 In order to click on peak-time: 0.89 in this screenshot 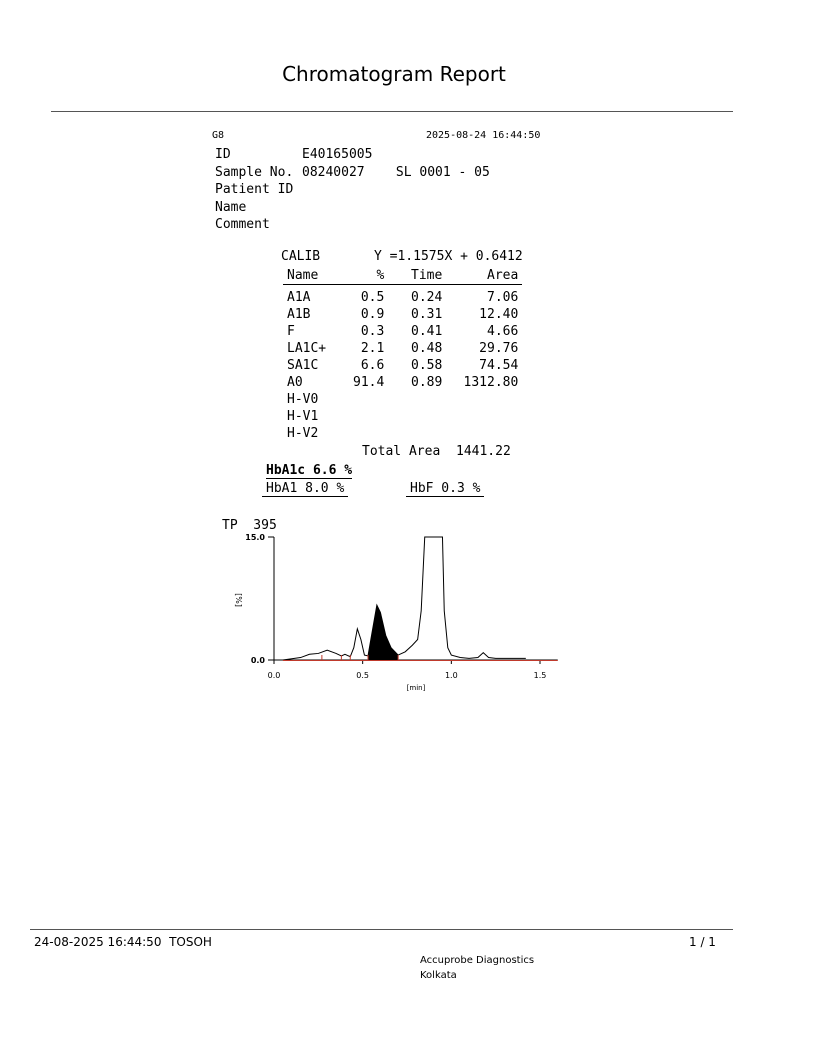, I will do `click(427, 382)`.